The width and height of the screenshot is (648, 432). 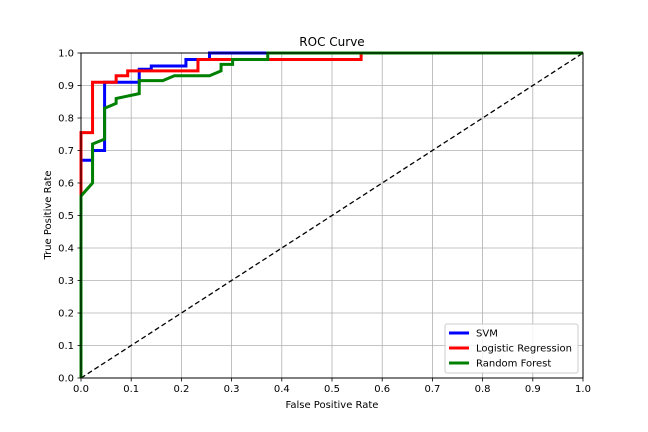 I want to click on legend-box, so click(x=511, y=348).